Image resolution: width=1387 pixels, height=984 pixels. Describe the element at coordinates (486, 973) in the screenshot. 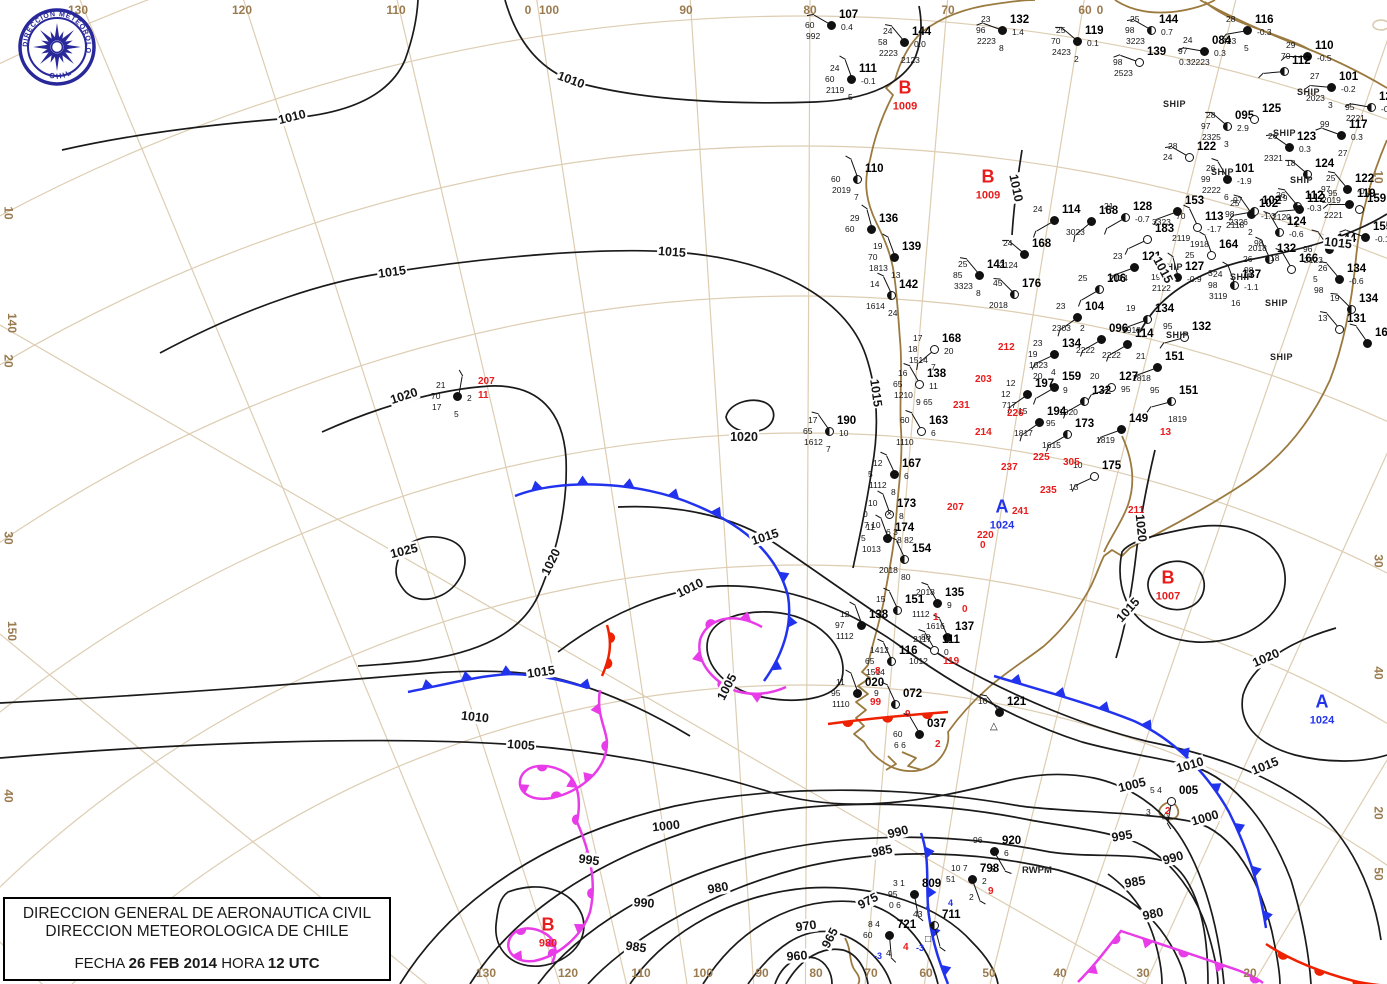

I see `graticule-label-bottom: 130` at that location.